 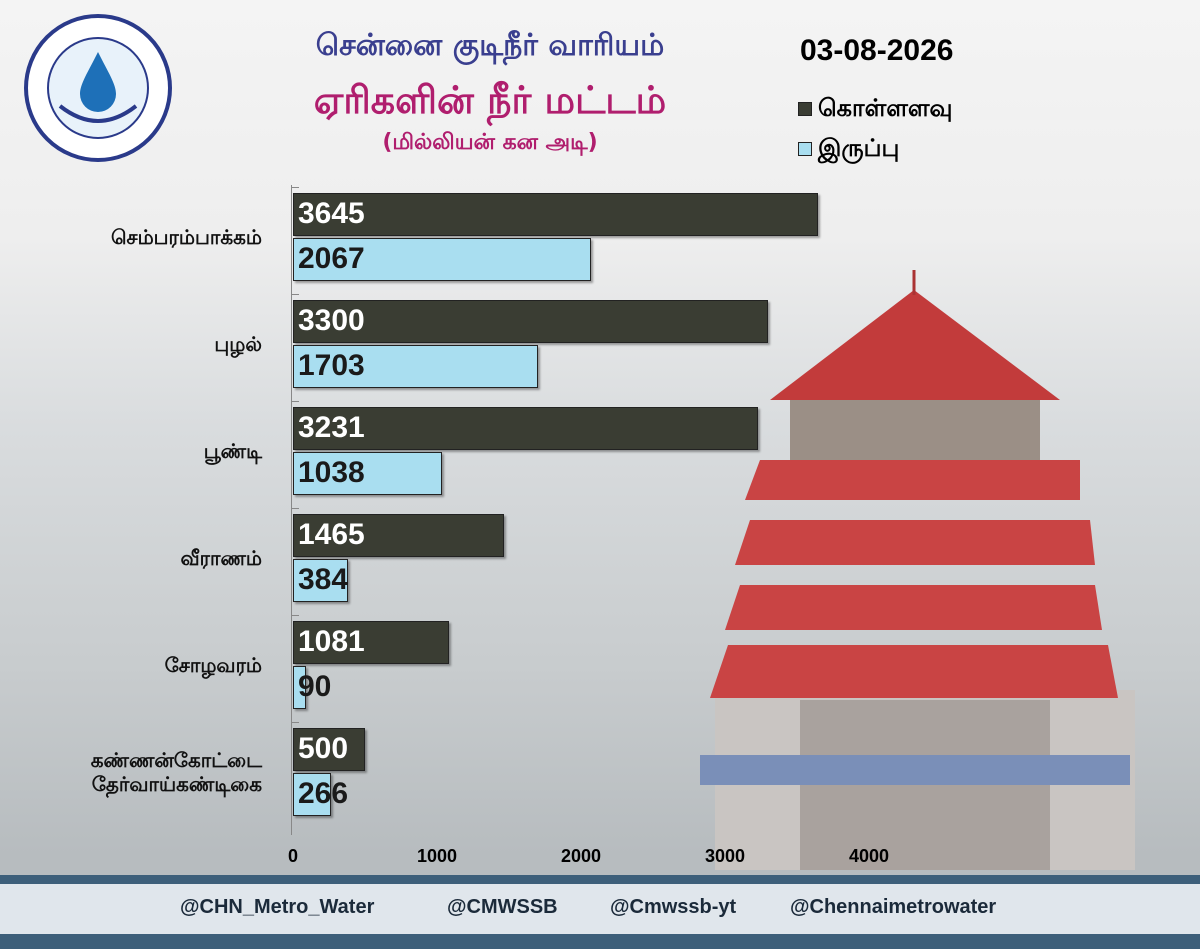 What do you see at coordinates (490, 100) in the screenshot?
I see `chart-title: ஏரிகளின் நீர் மட்டம்` at bounding box center [490, 100].